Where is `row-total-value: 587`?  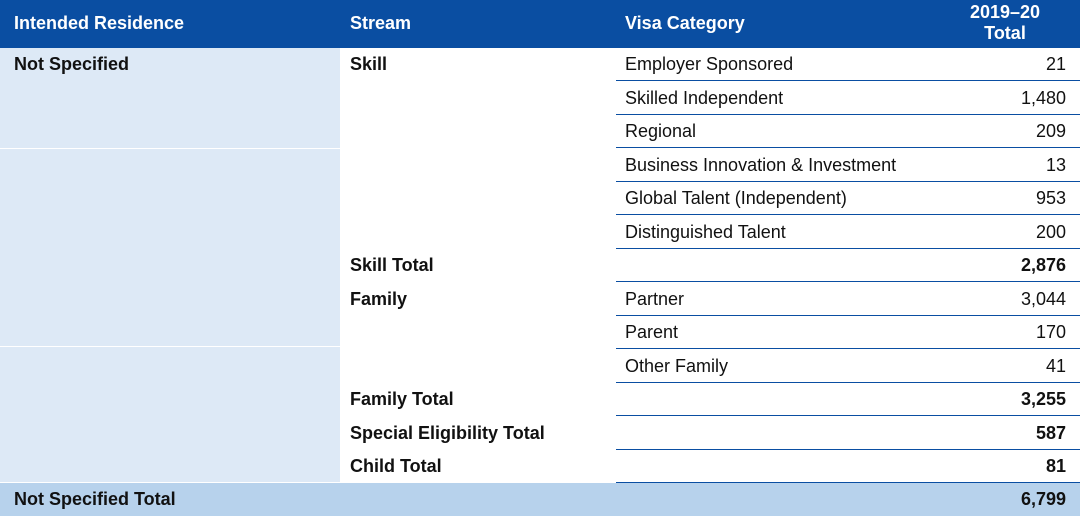
row-total-value: 587 is located at coordinates (1050, 432).